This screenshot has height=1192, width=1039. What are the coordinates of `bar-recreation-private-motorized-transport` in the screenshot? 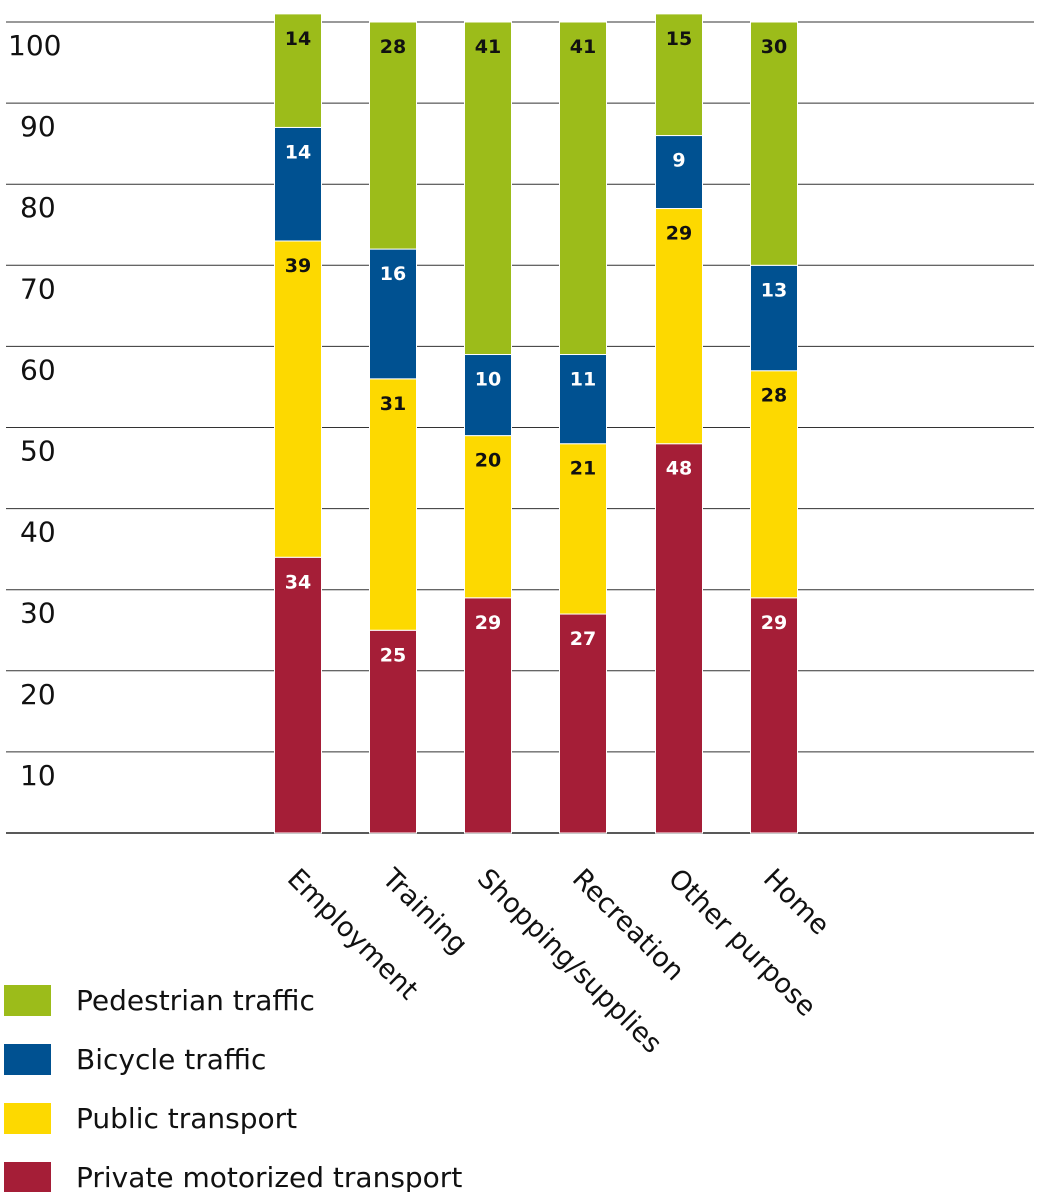 It's located at (583, 723).